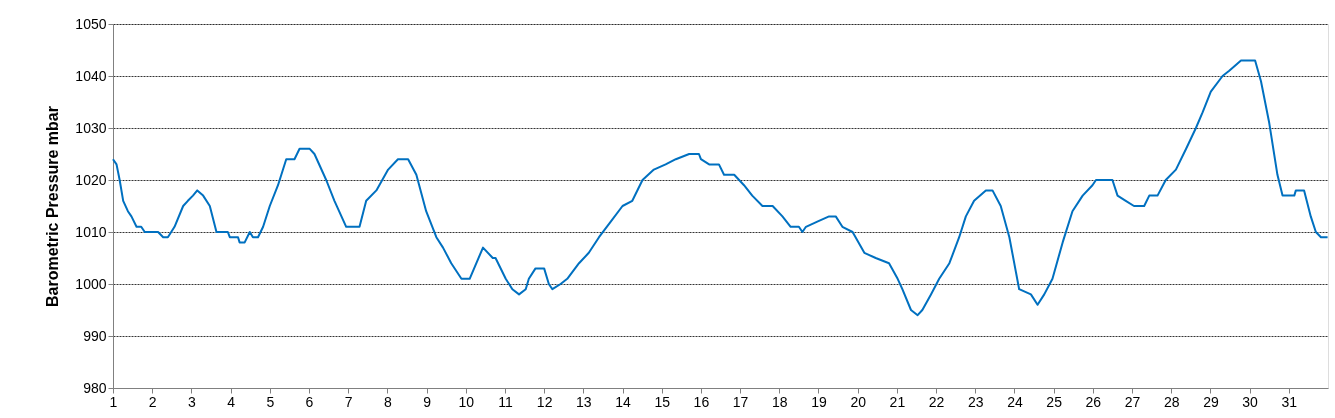  What do you see at coordinates (387, 401) in the screenshot?
I see `x-tick-label: 8` at bounding box center [387, 401].